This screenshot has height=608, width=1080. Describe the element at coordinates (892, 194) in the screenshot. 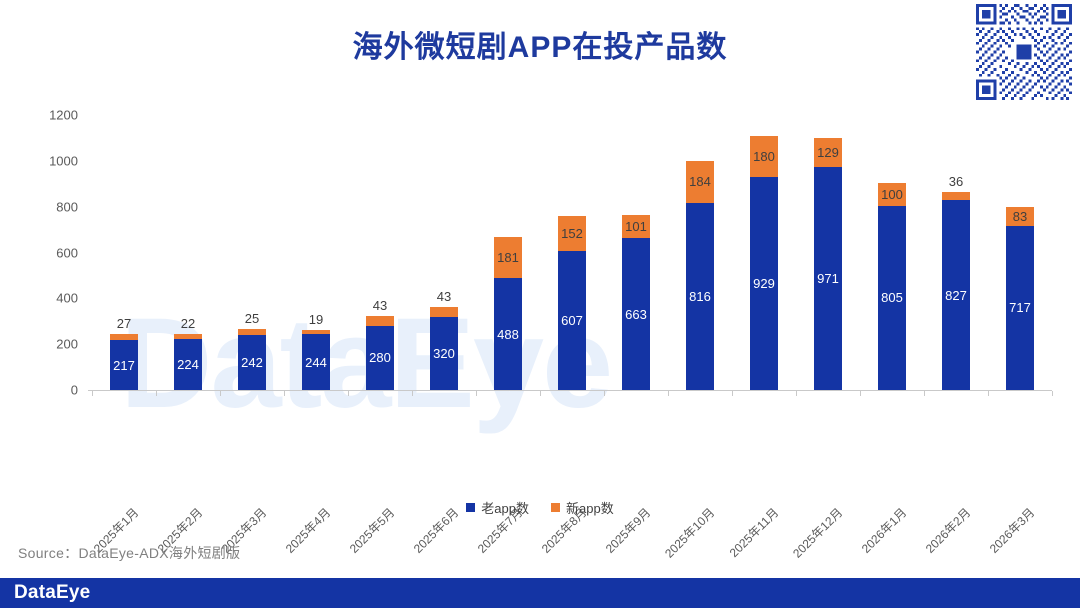

I see `bar-segment-new-app: 100` at that location.